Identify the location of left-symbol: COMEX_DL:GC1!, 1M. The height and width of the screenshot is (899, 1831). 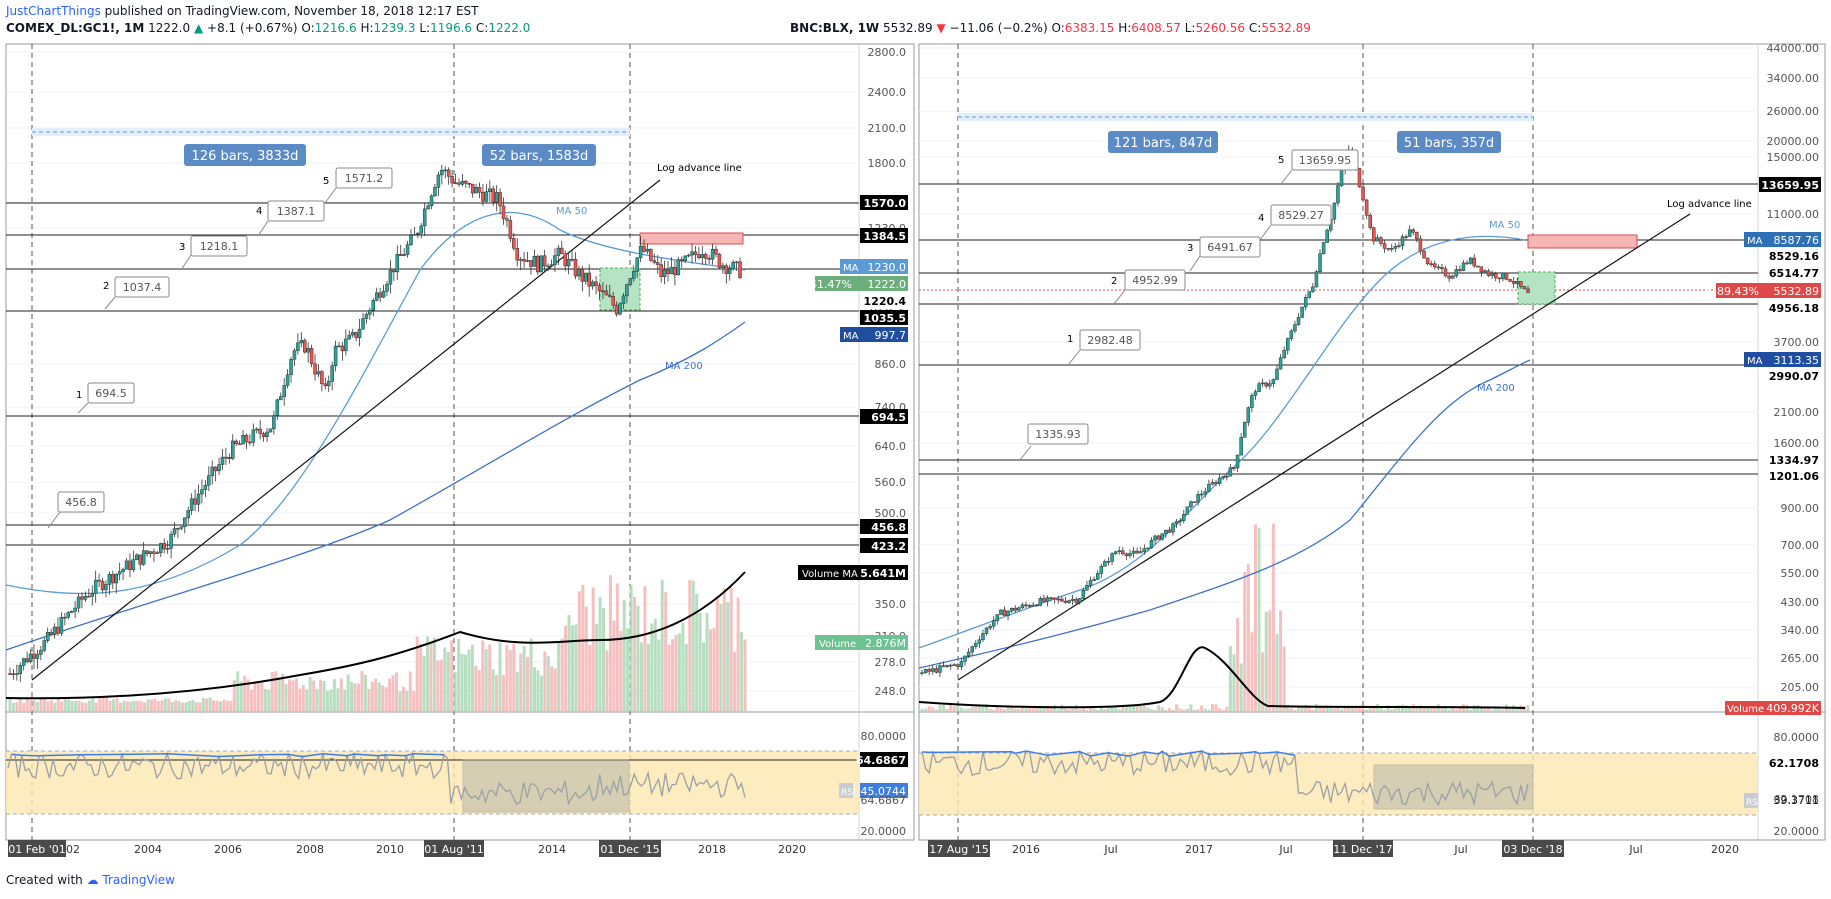
(75, 28).